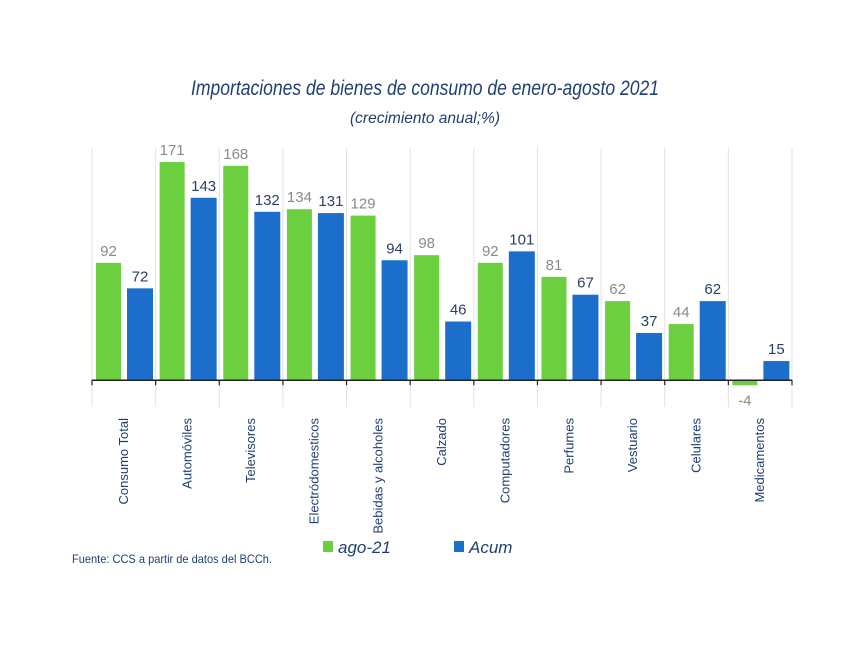 Image resolution: width=850 pixels, height=651 pixels. I want to click on source-note: Fuente: CCS a partir de datos del BCCh., so click(172, 559).